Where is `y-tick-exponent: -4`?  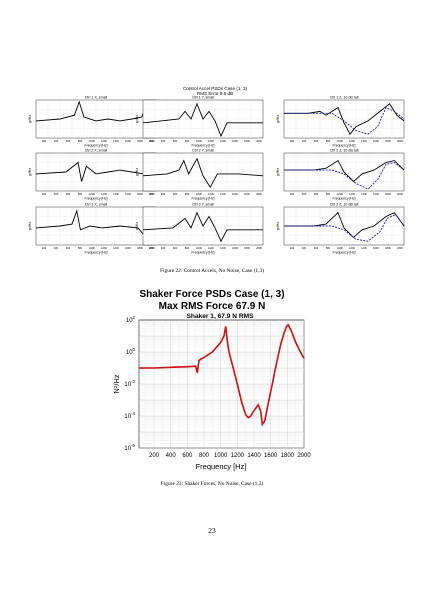 y-tick-exponent: -4 is located at coordinates (133, 413).